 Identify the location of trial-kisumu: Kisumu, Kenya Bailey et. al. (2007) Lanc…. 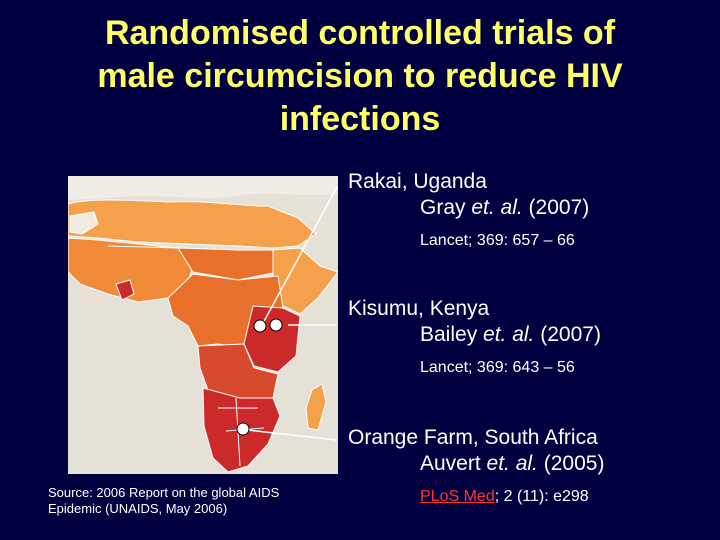
(474, 337).